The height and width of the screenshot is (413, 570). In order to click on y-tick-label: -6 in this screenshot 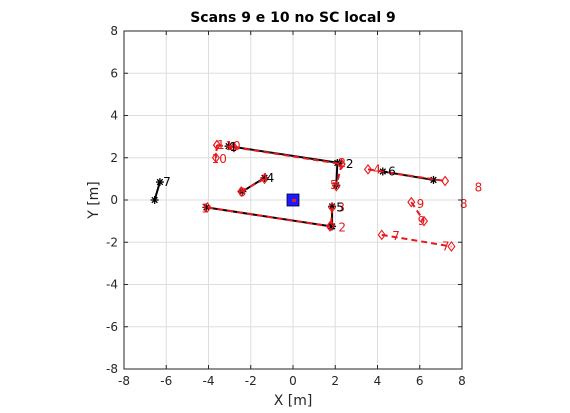, I will do `click(112, 327)`.